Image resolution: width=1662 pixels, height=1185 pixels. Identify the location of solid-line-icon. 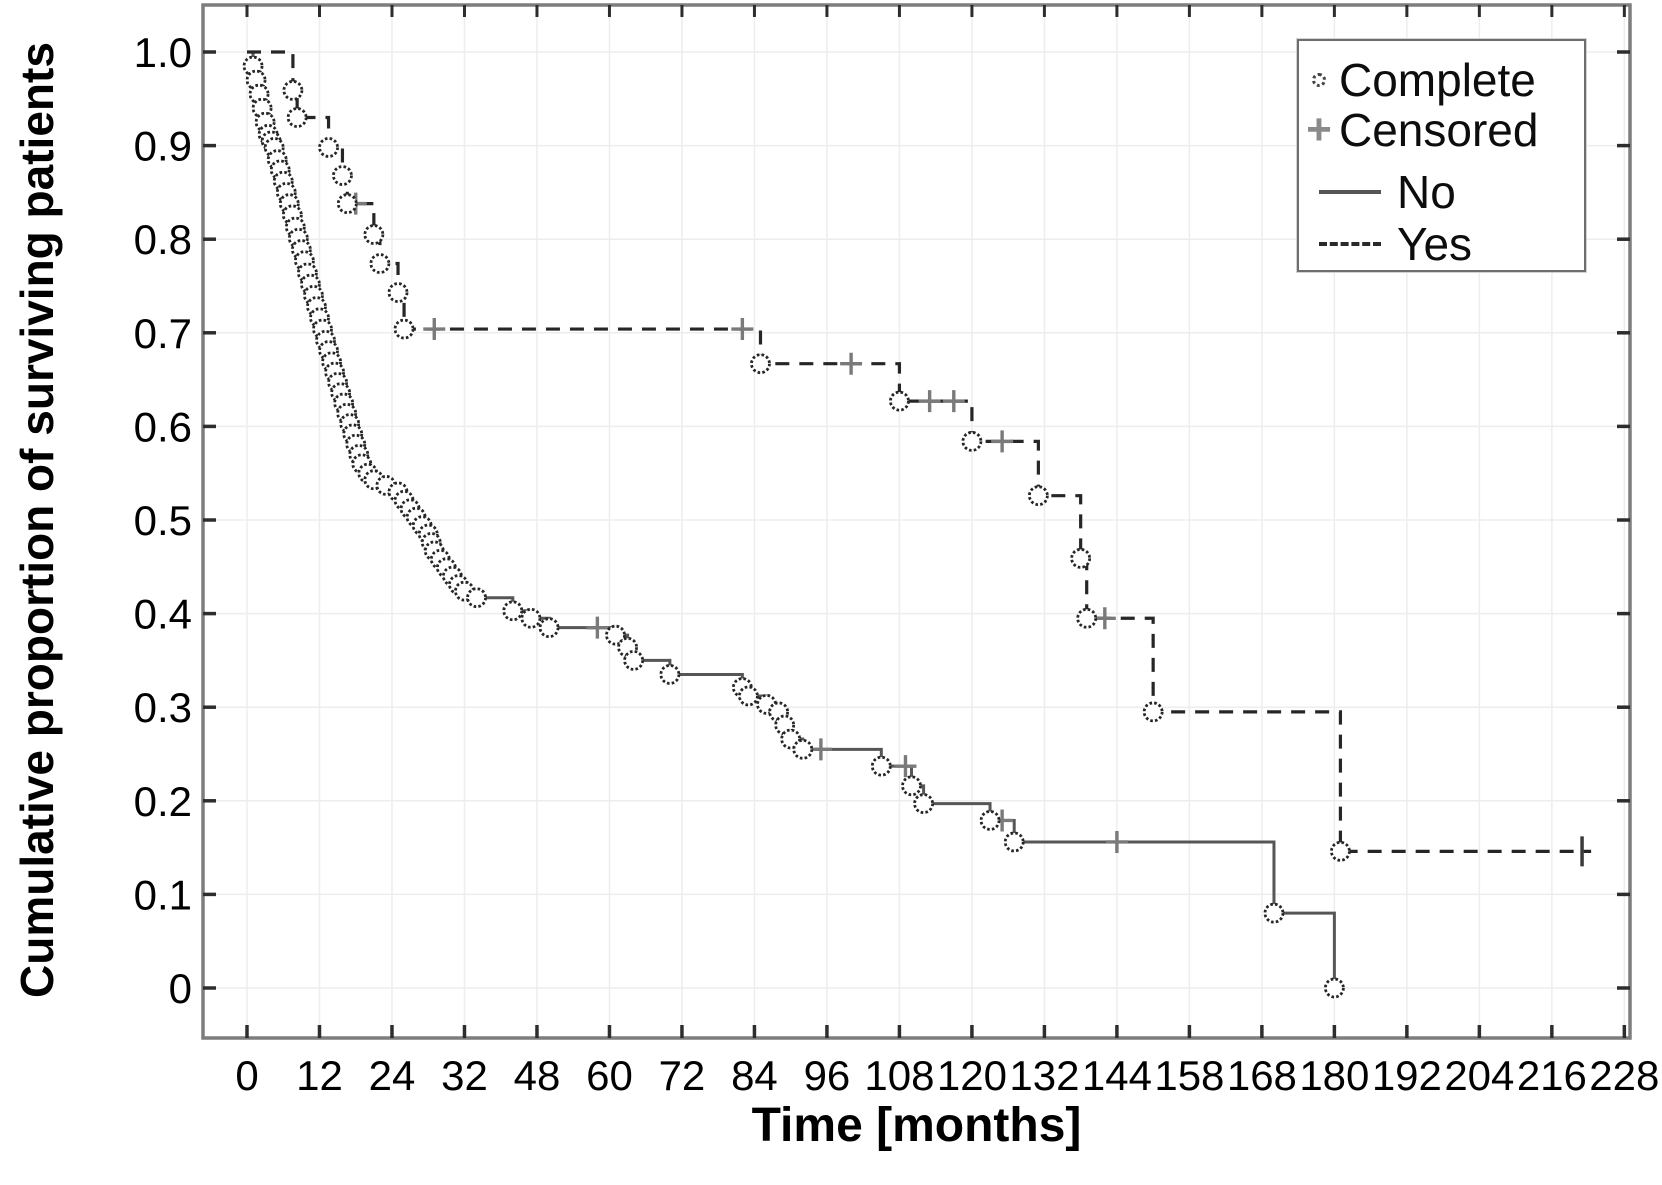
(1350, 192).